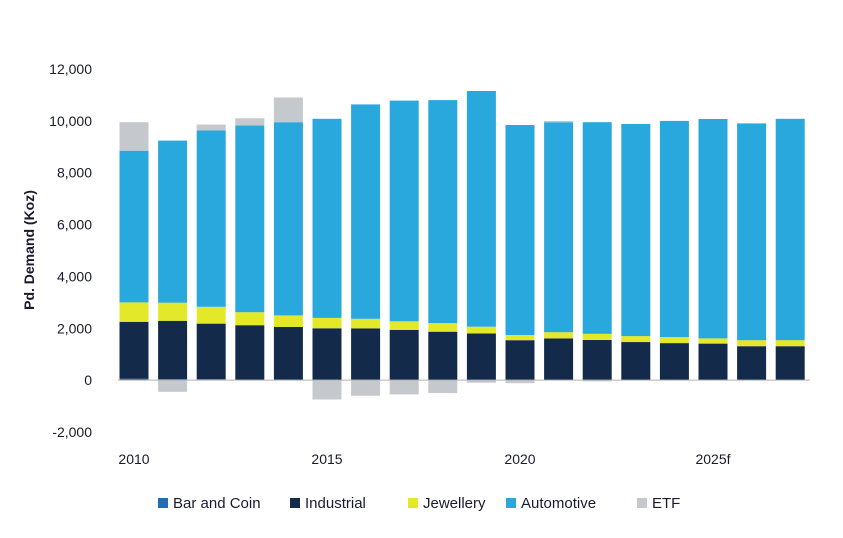  I want to click on legend-label: Automotive, so click(558, 503).